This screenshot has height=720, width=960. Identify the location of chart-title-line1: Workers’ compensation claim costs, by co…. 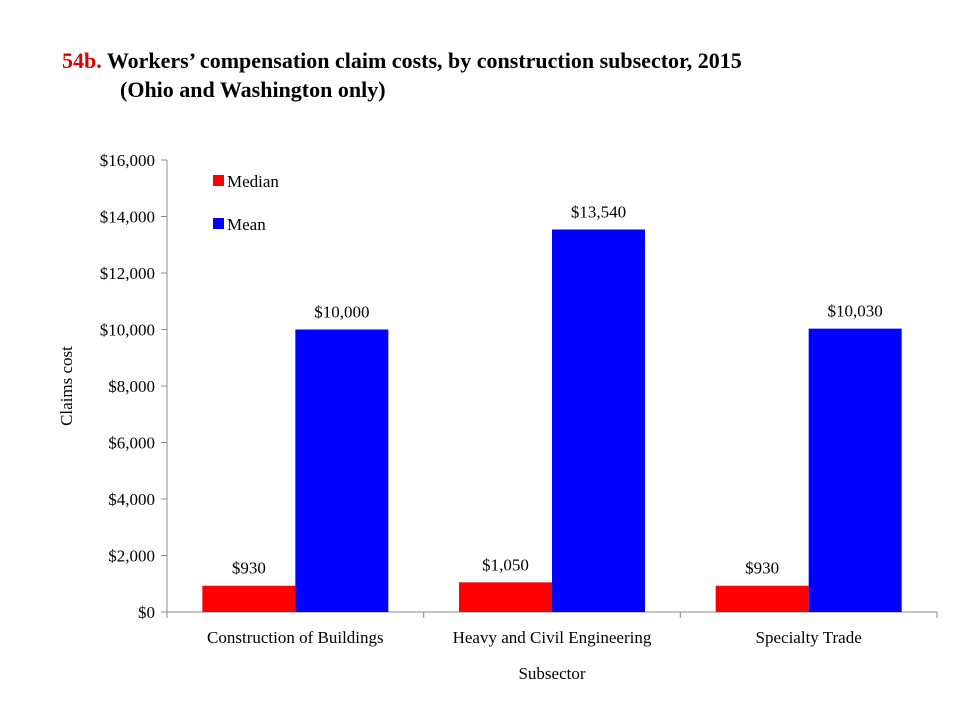
(424, 60).